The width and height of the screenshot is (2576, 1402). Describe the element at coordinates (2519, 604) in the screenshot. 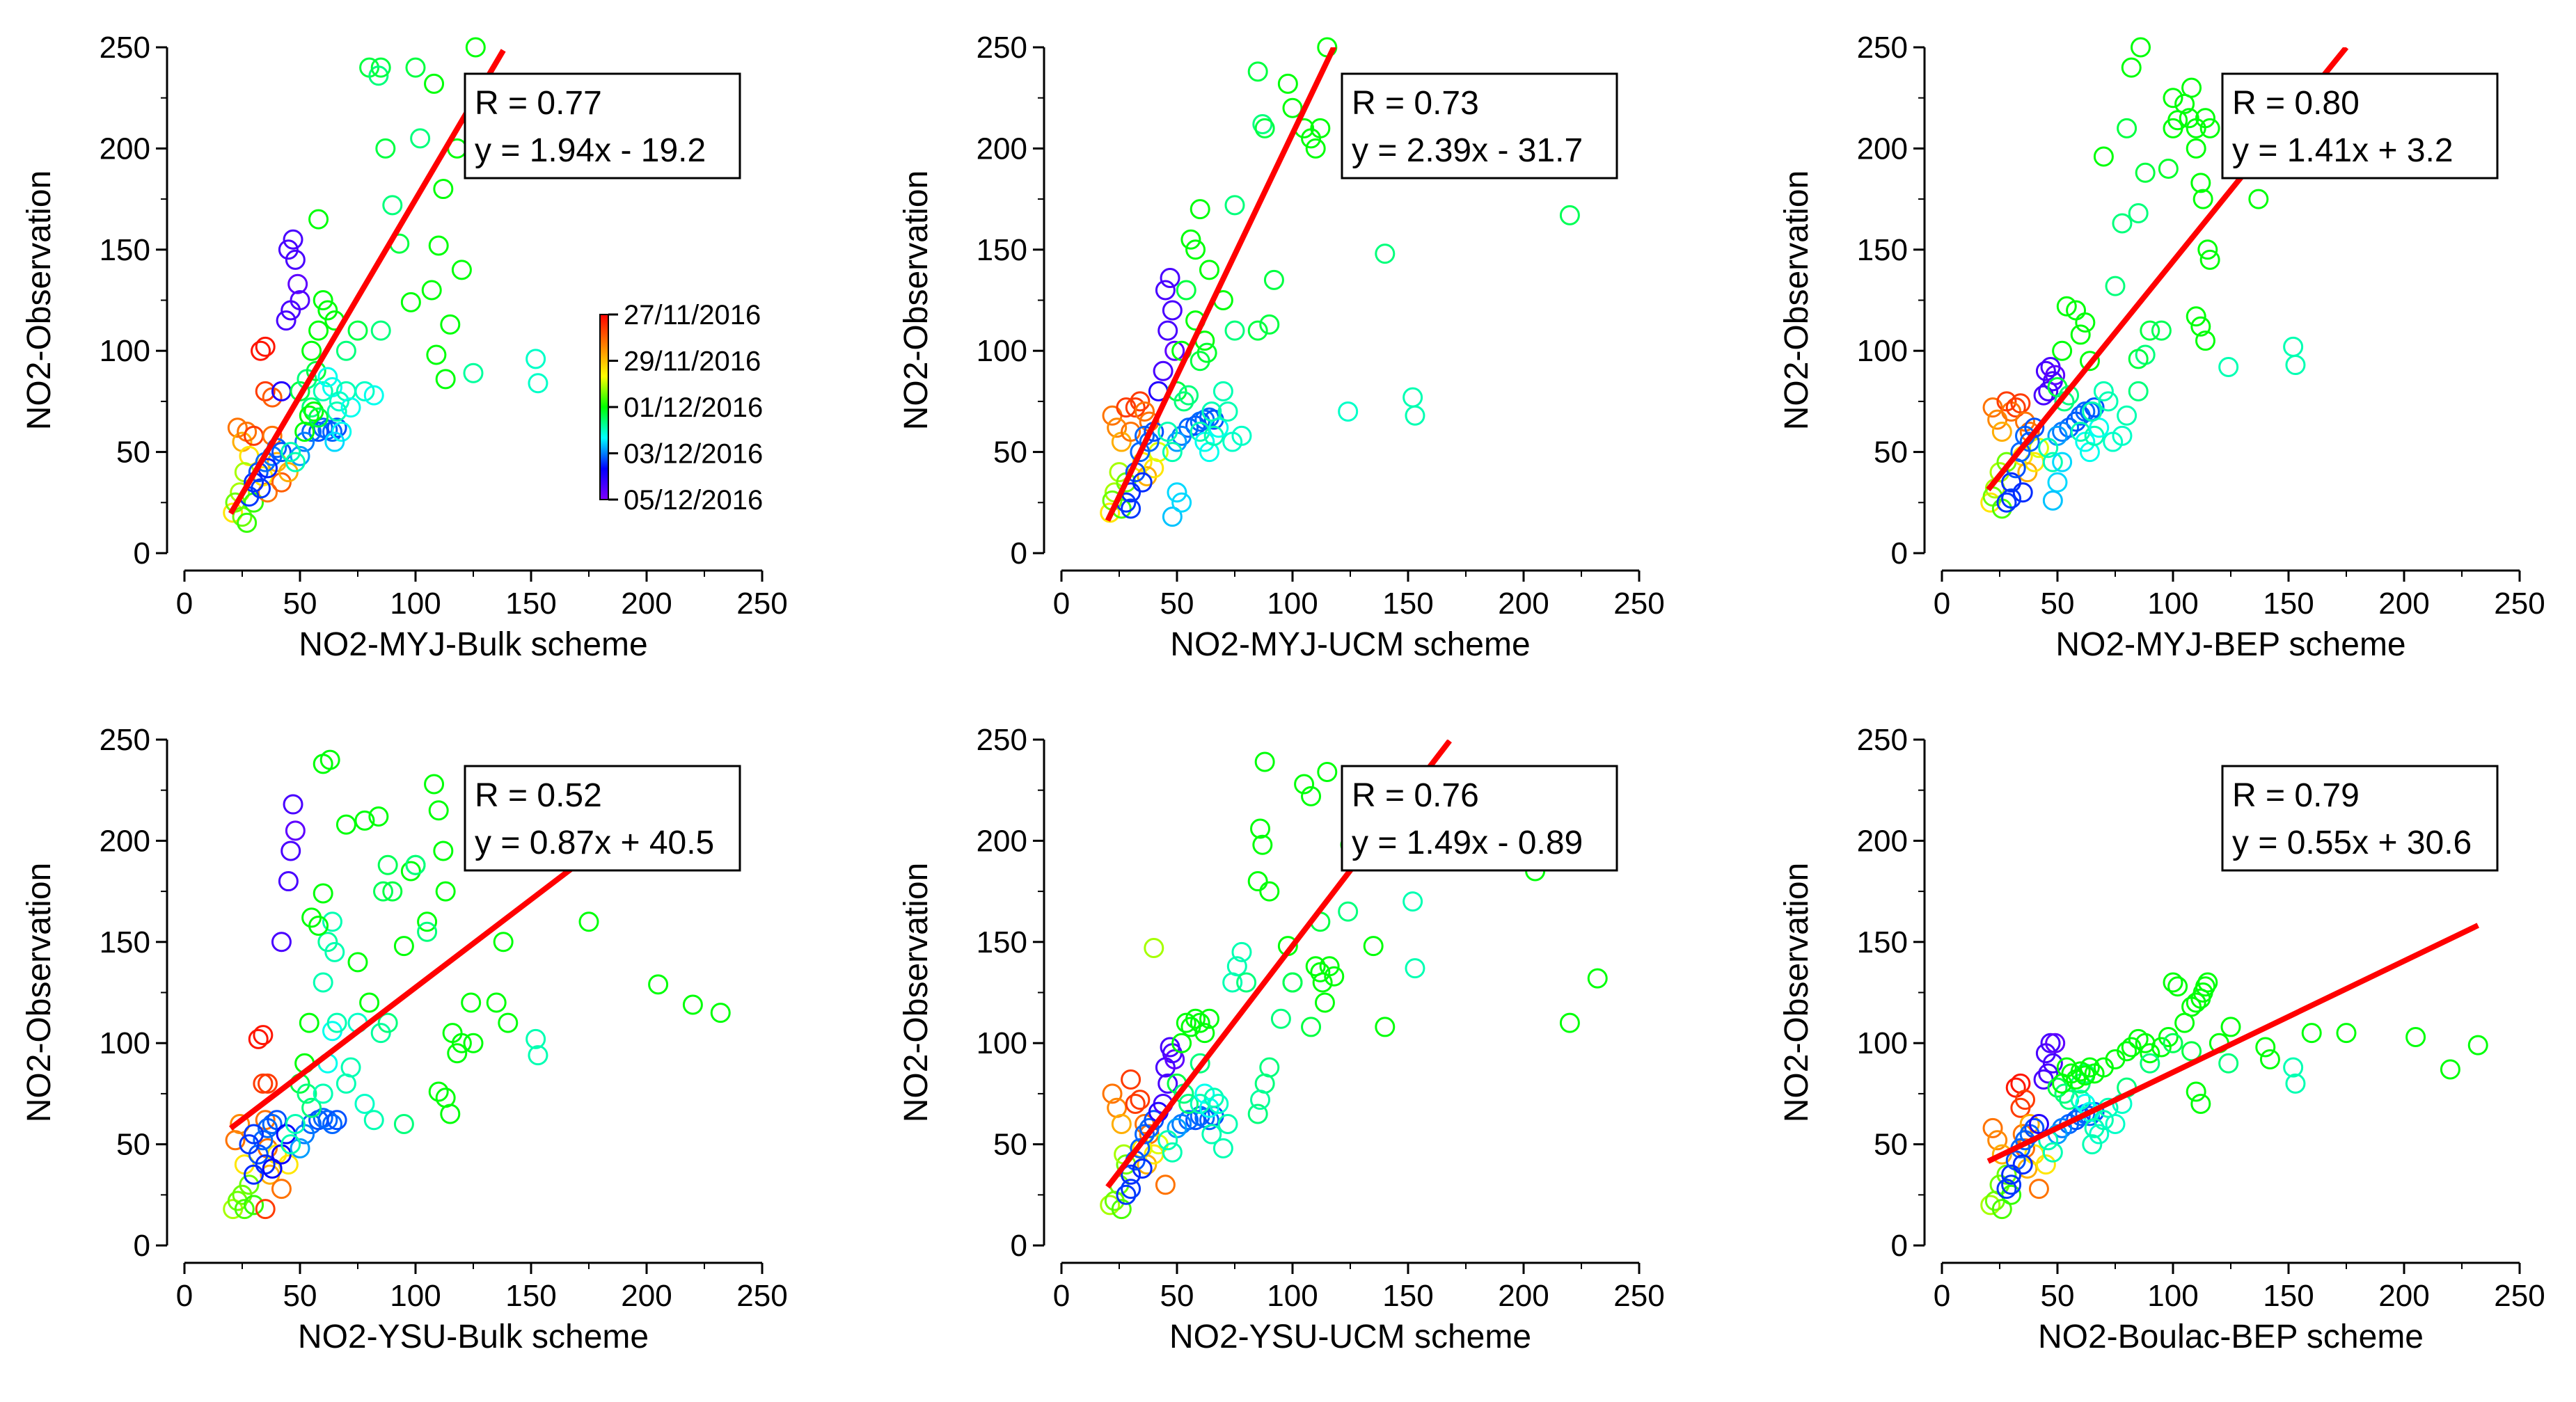

I see `x-tick-label: 250` at that location.